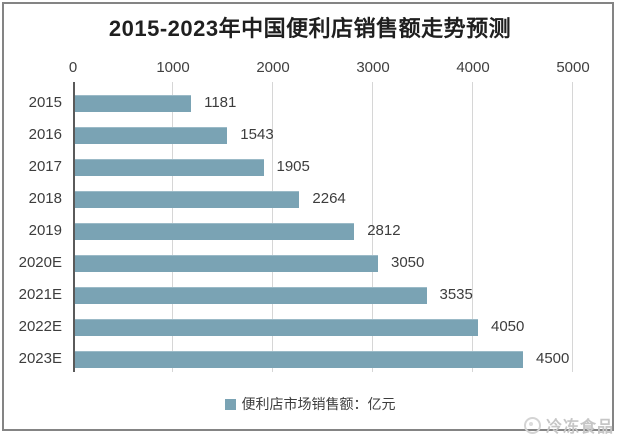  What do you see at coordinates (214, 231) in the screenshot?
I see `bar-2019` at bounding box center [214, 231].